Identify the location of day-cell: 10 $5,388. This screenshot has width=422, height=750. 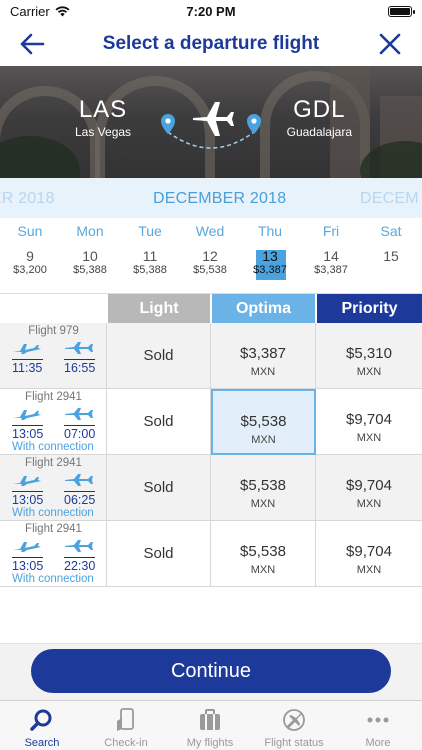
(90, 262).